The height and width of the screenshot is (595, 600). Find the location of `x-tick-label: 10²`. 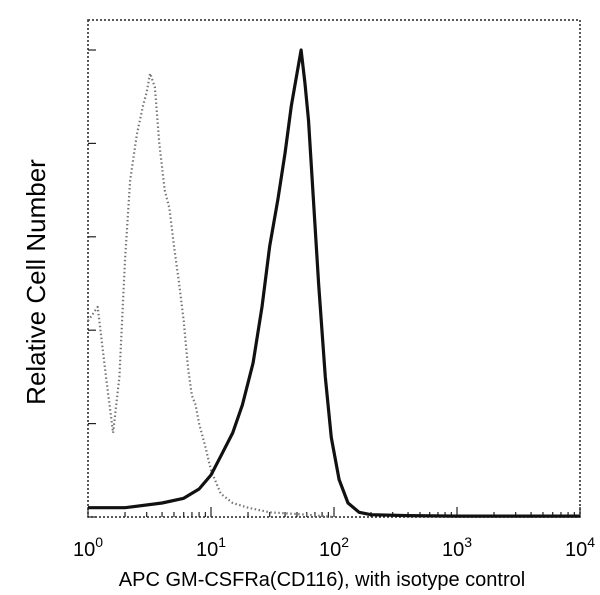

x-tick-label: 10² is located at coordinates (334, 547).